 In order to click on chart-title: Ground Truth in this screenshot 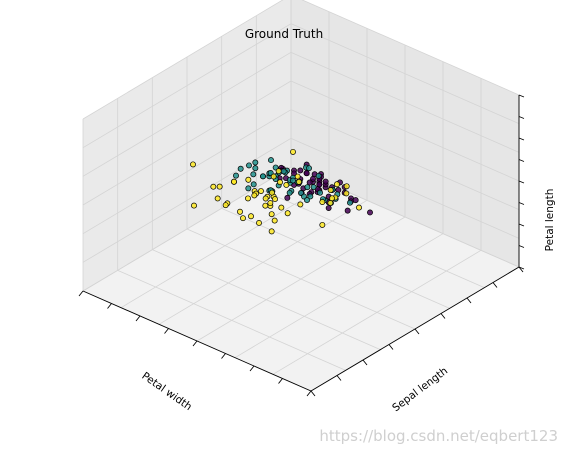, I will do `click(284, 34)`.